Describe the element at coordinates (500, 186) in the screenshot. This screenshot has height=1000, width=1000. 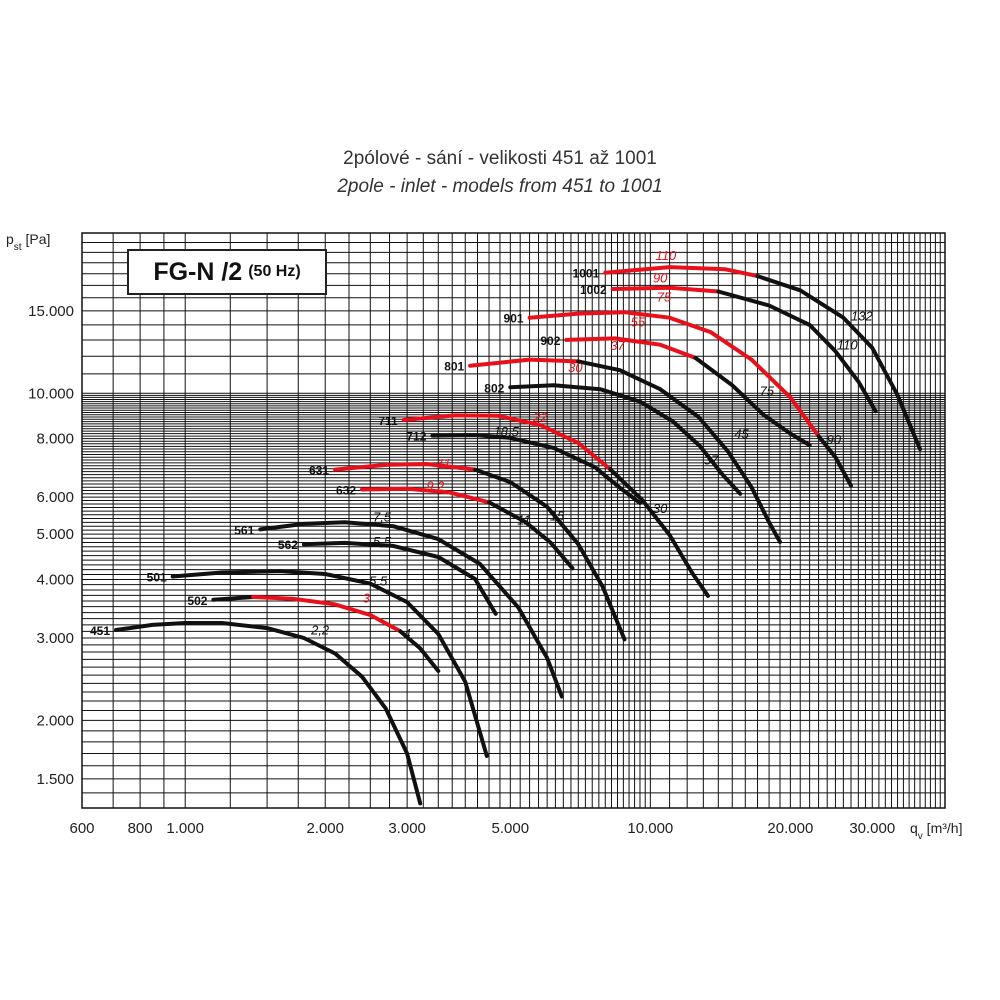
I see `chart-title-english: 2pole - inlet - models from 451 to 1001` at that location.